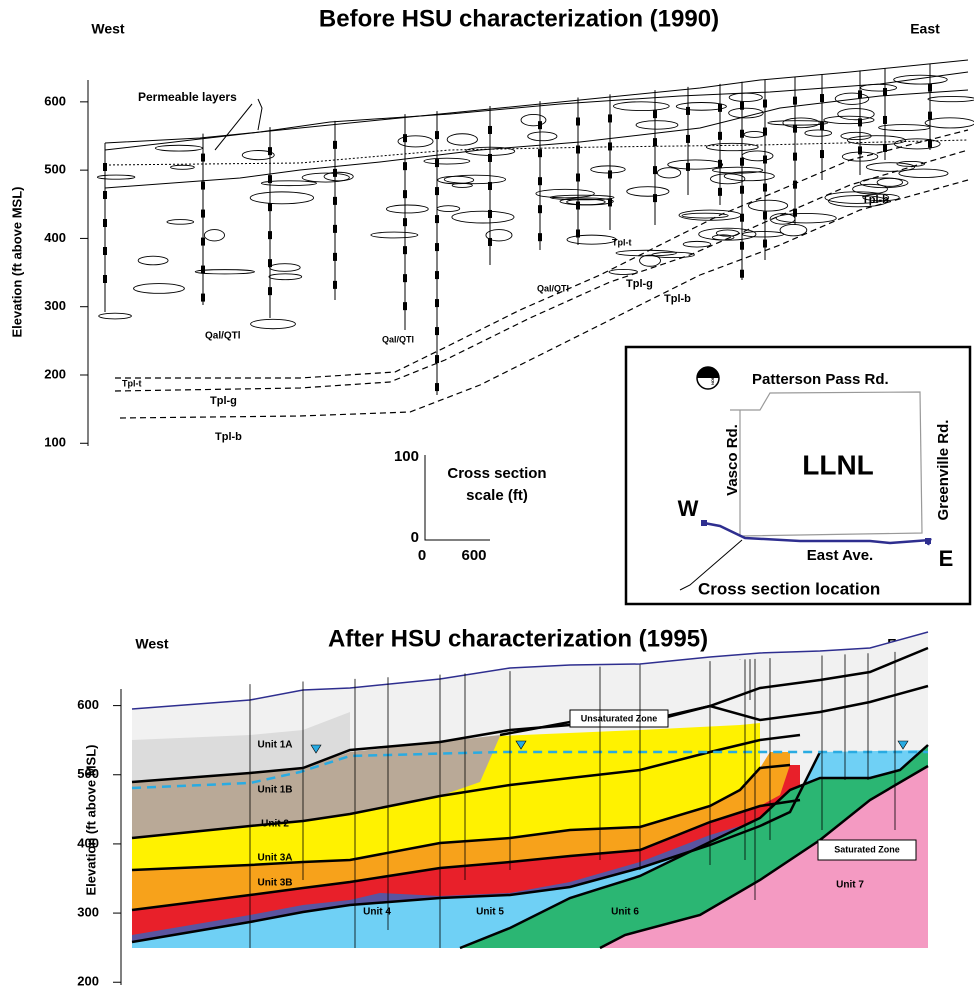  Describe the element at coordinates (704, 523) in the screenshot. I see `endpoint` at that location.